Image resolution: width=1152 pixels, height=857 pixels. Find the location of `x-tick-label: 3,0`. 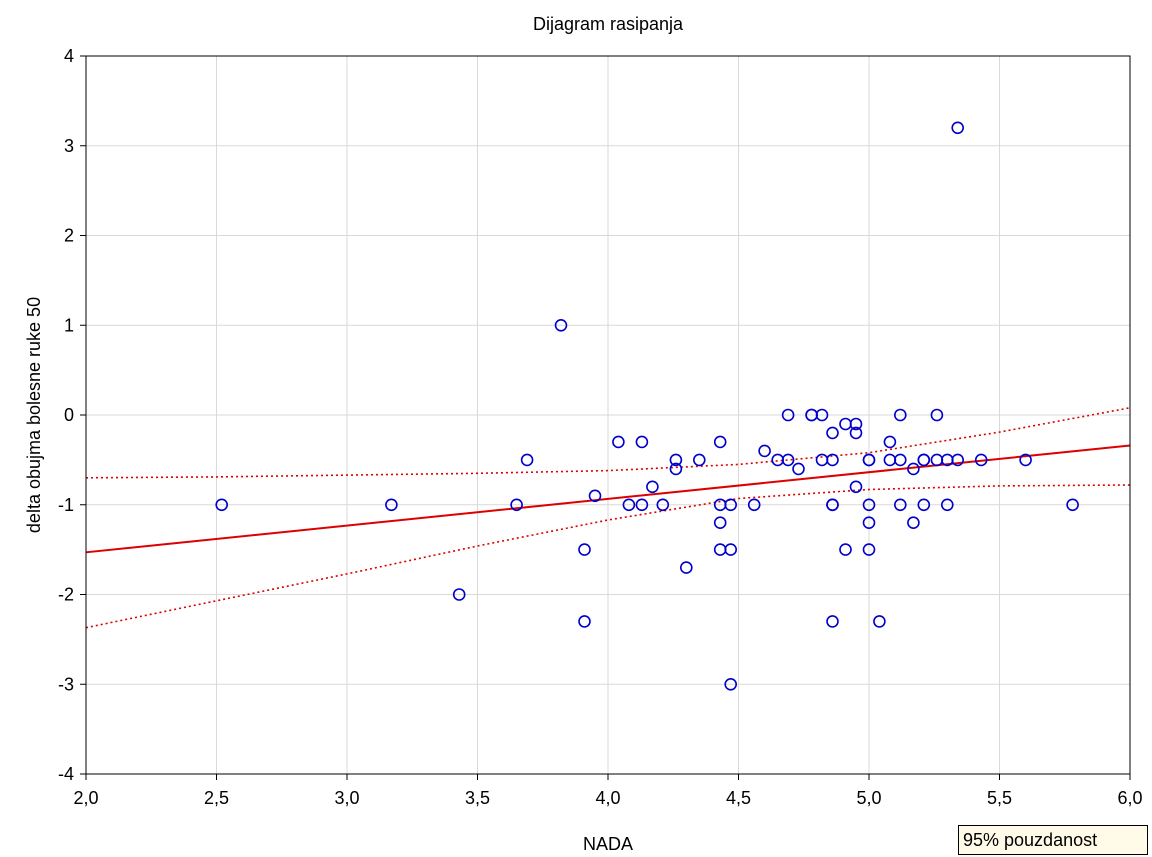

x-tick-label: 3,0 is located at coordinates (346, 798).